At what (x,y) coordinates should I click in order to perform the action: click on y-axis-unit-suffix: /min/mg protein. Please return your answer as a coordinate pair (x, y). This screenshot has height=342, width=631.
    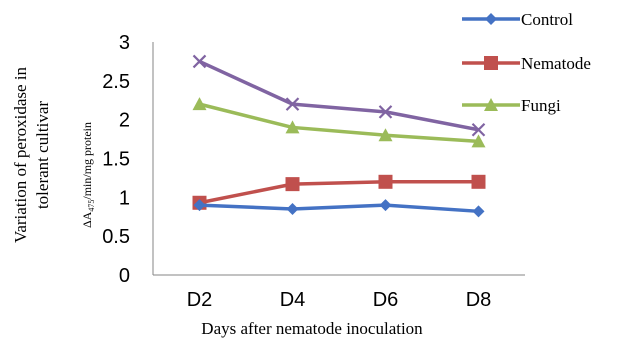
    Looking at the image, I should click on (87, 161).